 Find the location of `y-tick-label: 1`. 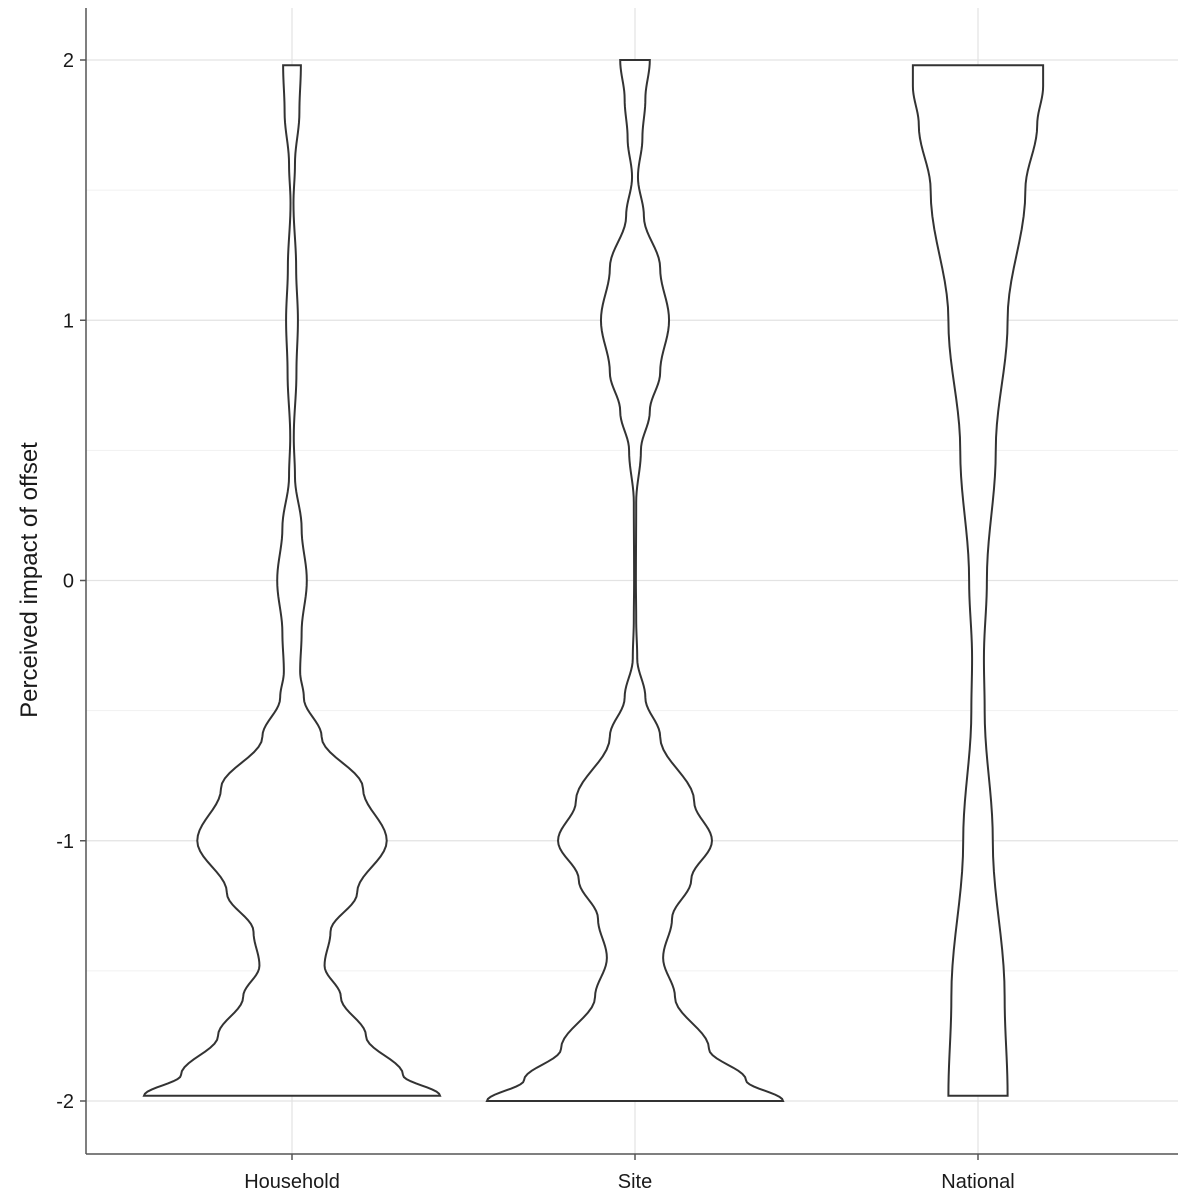

y-tick-label: 1 is located at coordinates (68, 321).